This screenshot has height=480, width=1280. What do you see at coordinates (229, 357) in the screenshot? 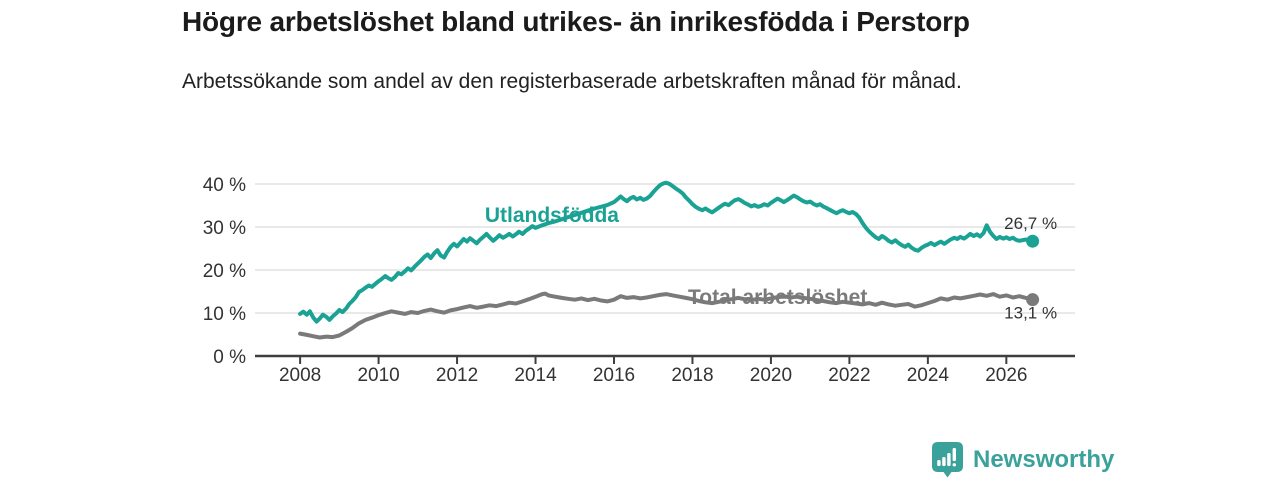
I see `y-tick-label: 0 %` at bounding box center [229, 357].